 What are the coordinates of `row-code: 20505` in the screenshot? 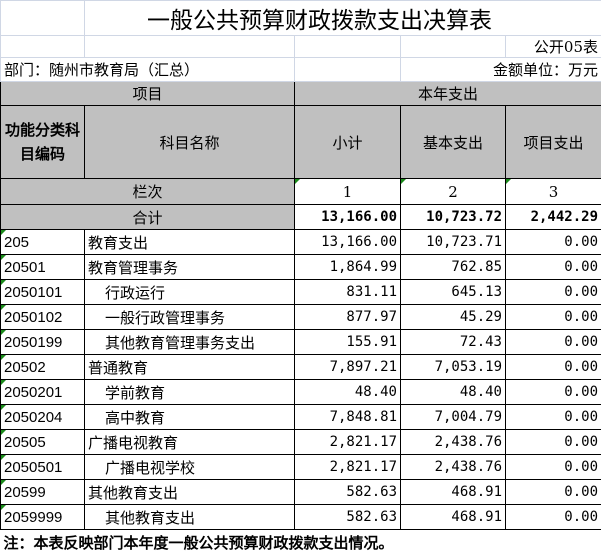 It's located at (43, 442).